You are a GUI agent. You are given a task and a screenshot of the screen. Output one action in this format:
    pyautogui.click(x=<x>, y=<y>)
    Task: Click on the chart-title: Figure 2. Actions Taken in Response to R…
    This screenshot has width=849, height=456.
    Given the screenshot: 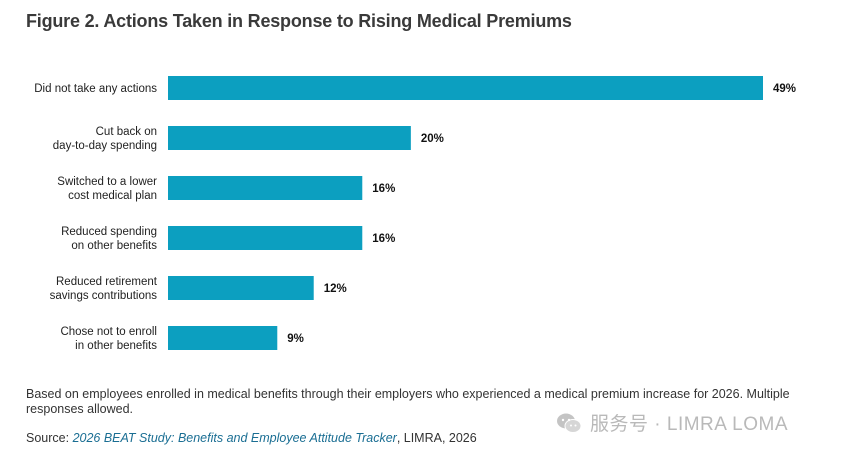 What is the action you would take?
    pyautogui.click(x=299, y=21)
    